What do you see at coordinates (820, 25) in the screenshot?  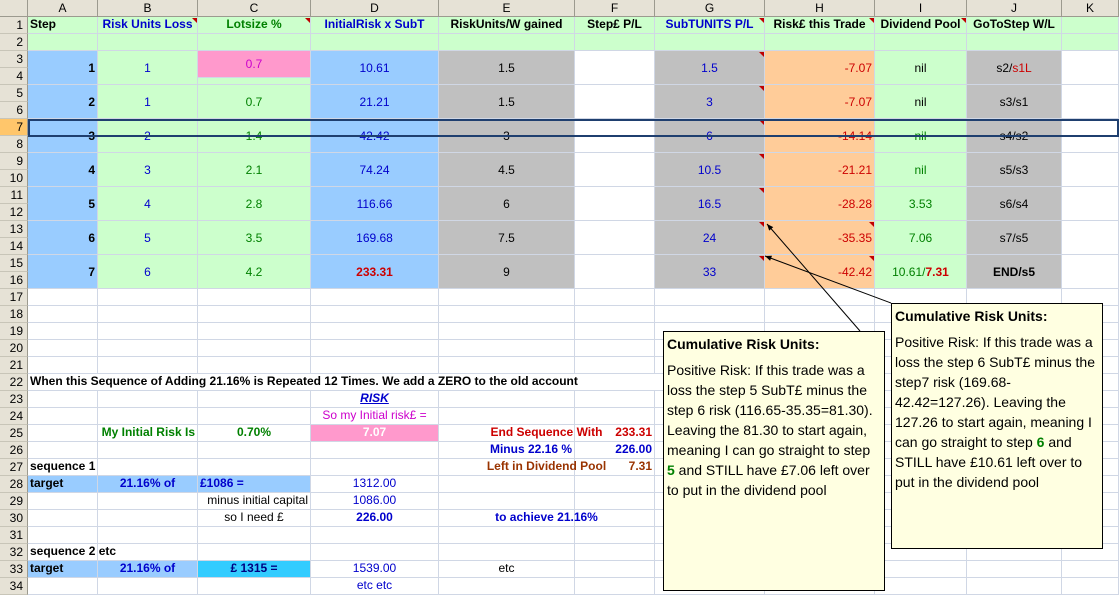 I see `header-risk-this-trade: Risk£ this Trade` at bounding box center [820, 25].